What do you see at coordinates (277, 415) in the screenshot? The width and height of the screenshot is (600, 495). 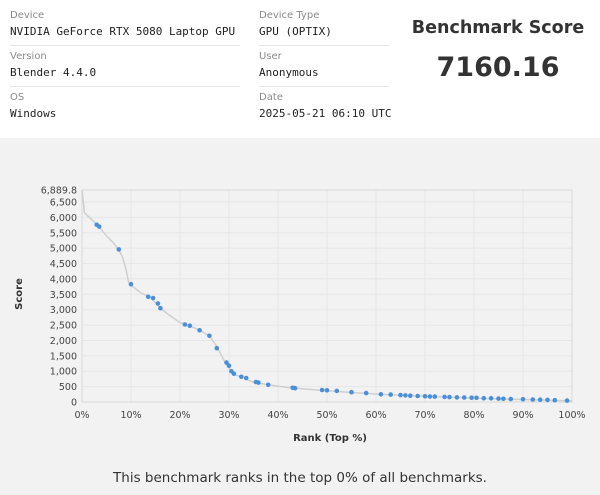 I see `x-tick-label: 40%` at bounding box center [277, 415].